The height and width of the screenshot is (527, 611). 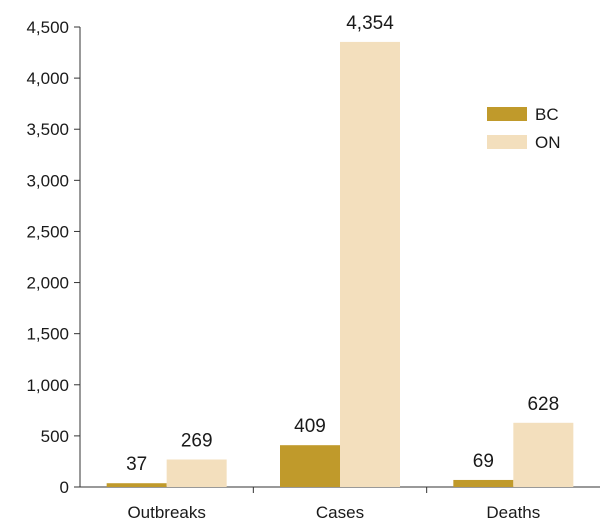 What do you see at coordinates (47, 385) in the screenshot?
I see `y-tick-label: 1,000` at bounding box center [47, 385].